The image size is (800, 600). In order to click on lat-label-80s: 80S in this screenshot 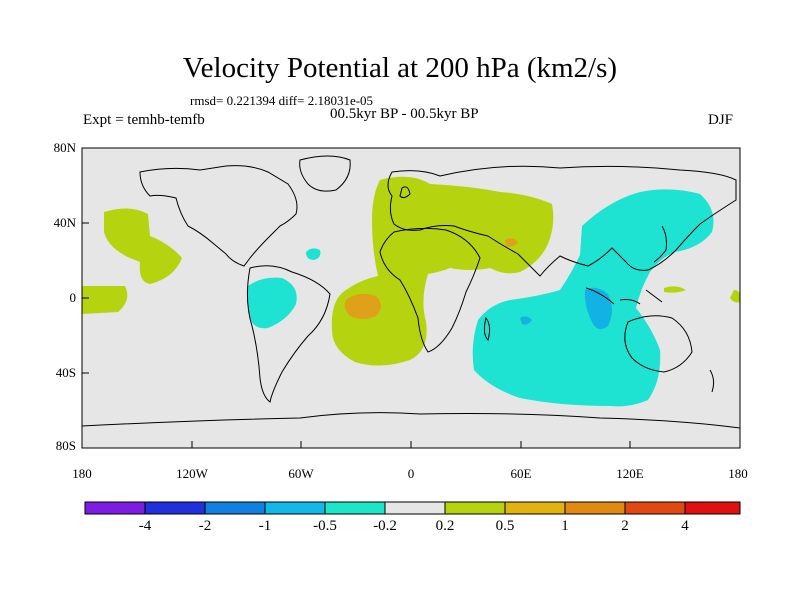, I will do `click(65, 445)`.